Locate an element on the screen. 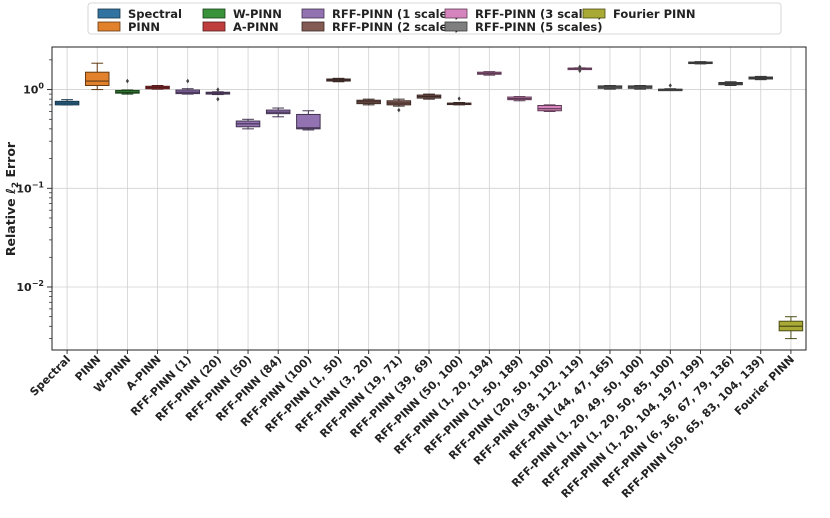  y-tick-label: 10⁻¹ is located at coordinates (30, 187).